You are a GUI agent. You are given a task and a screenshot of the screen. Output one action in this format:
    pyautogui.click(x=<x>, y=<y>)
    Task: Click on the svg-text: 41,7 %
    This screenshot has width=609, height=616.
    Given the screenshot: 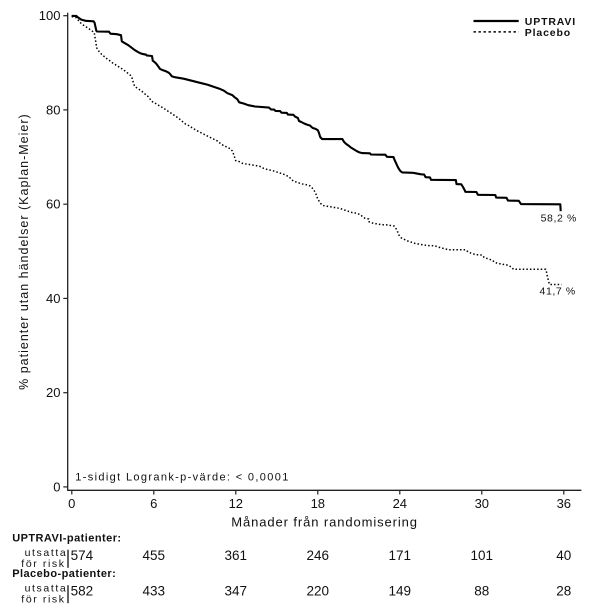 What is the action you would take?
    pyautogui.click(x=558, y=292)
    